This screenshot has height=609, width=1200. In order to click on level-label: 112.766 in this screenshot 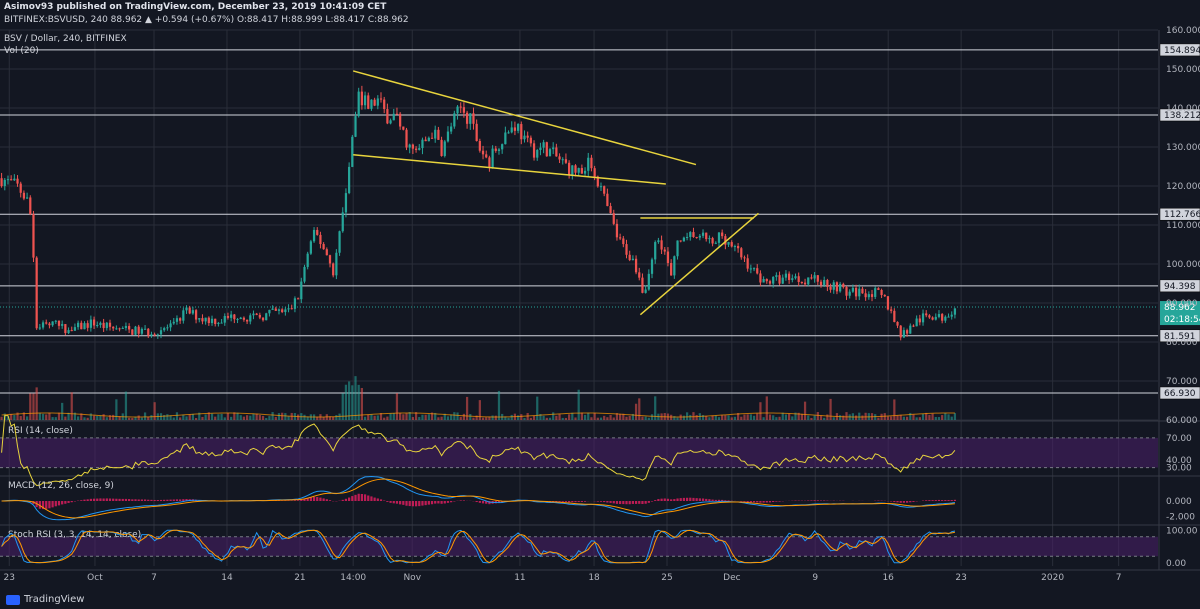, I will do `click(1182, 215)`.